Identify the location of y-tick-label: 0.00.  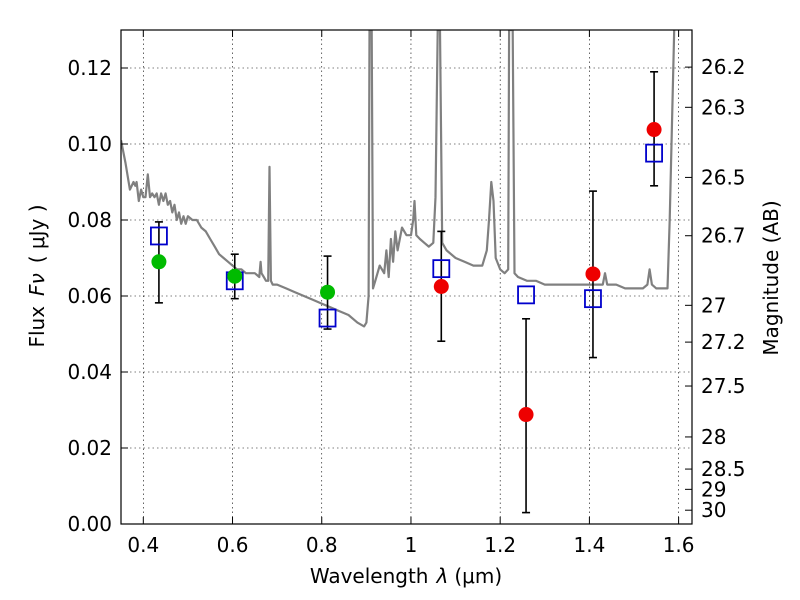
(89, 524).